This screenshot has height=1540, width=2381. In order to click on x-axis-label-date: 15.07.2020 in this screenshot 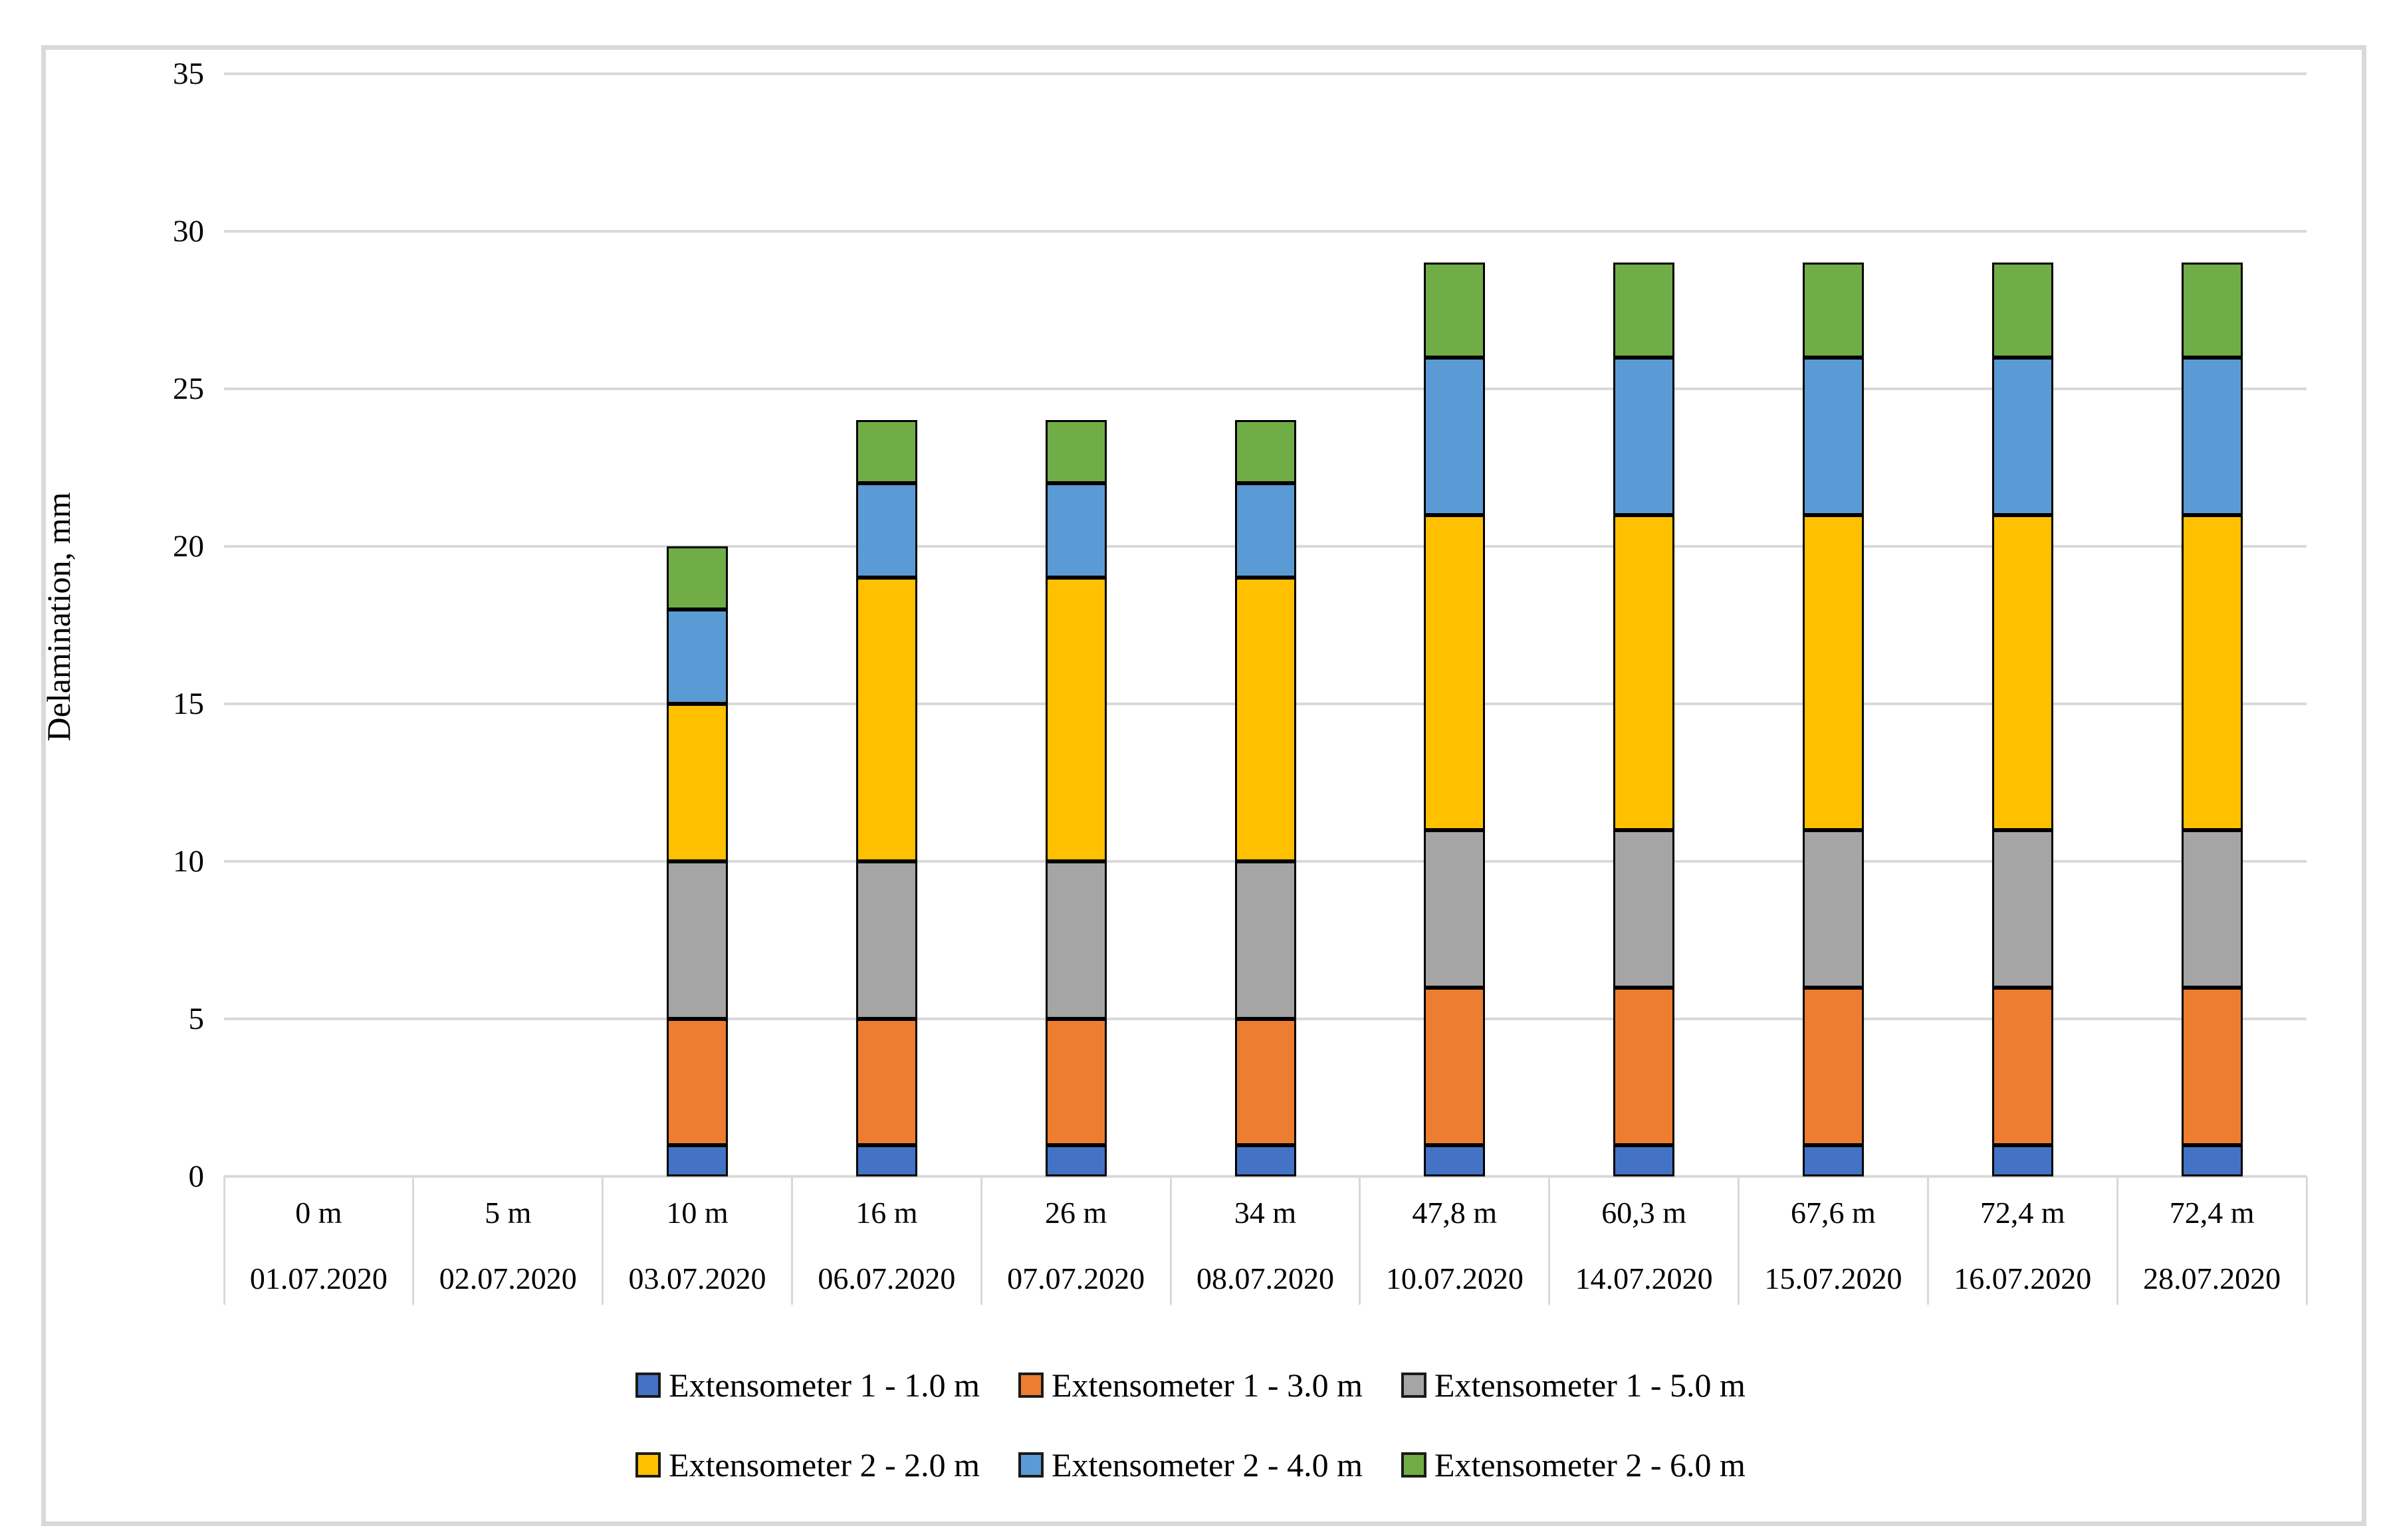, I will do `click(1833, 1278)`.